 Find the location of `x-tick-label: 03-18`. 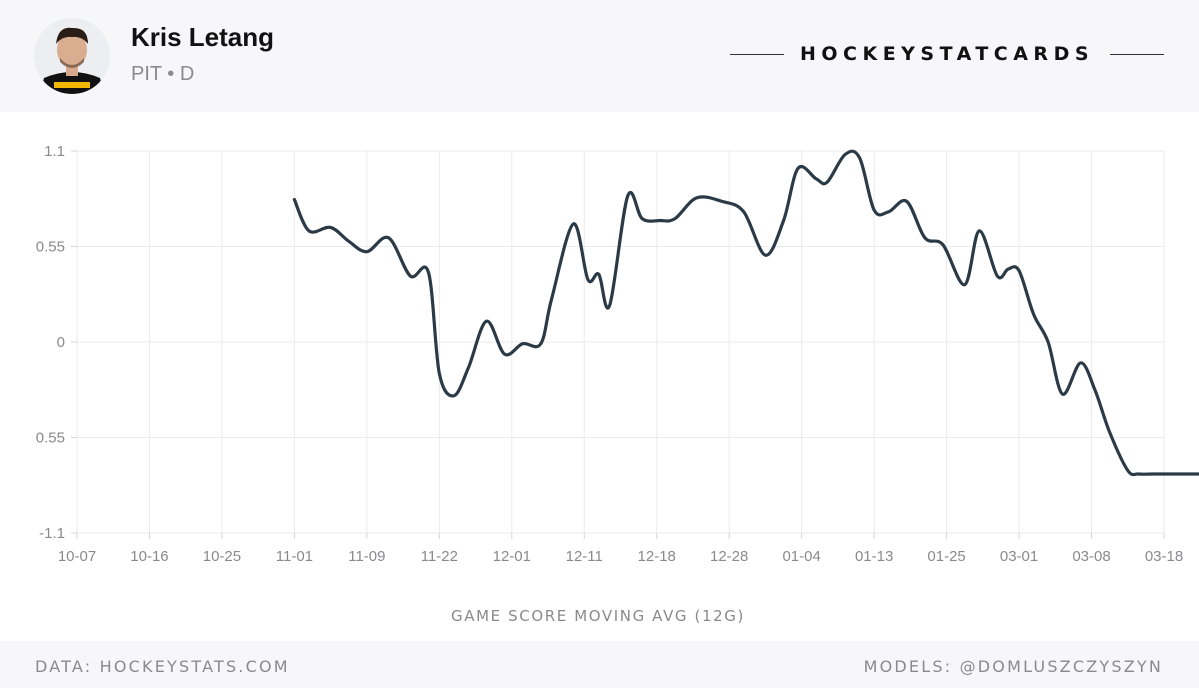

x-tick-label: 03-18 is located at coordinates (1164, 556).